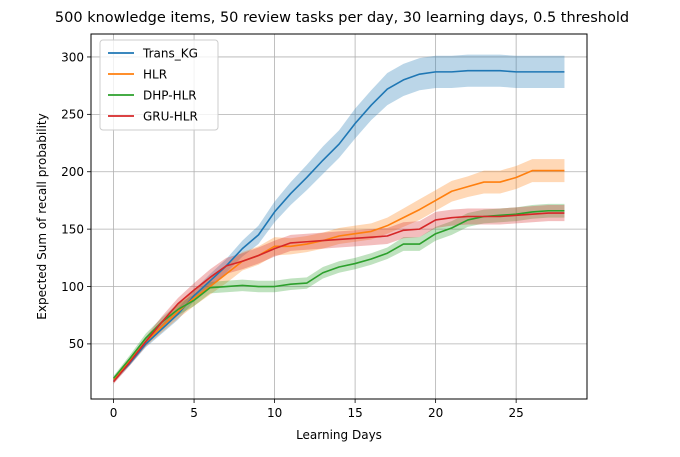 This screenshot has height=457, width=680. I want to click on y-tick-label: 50, so click(76, 344).